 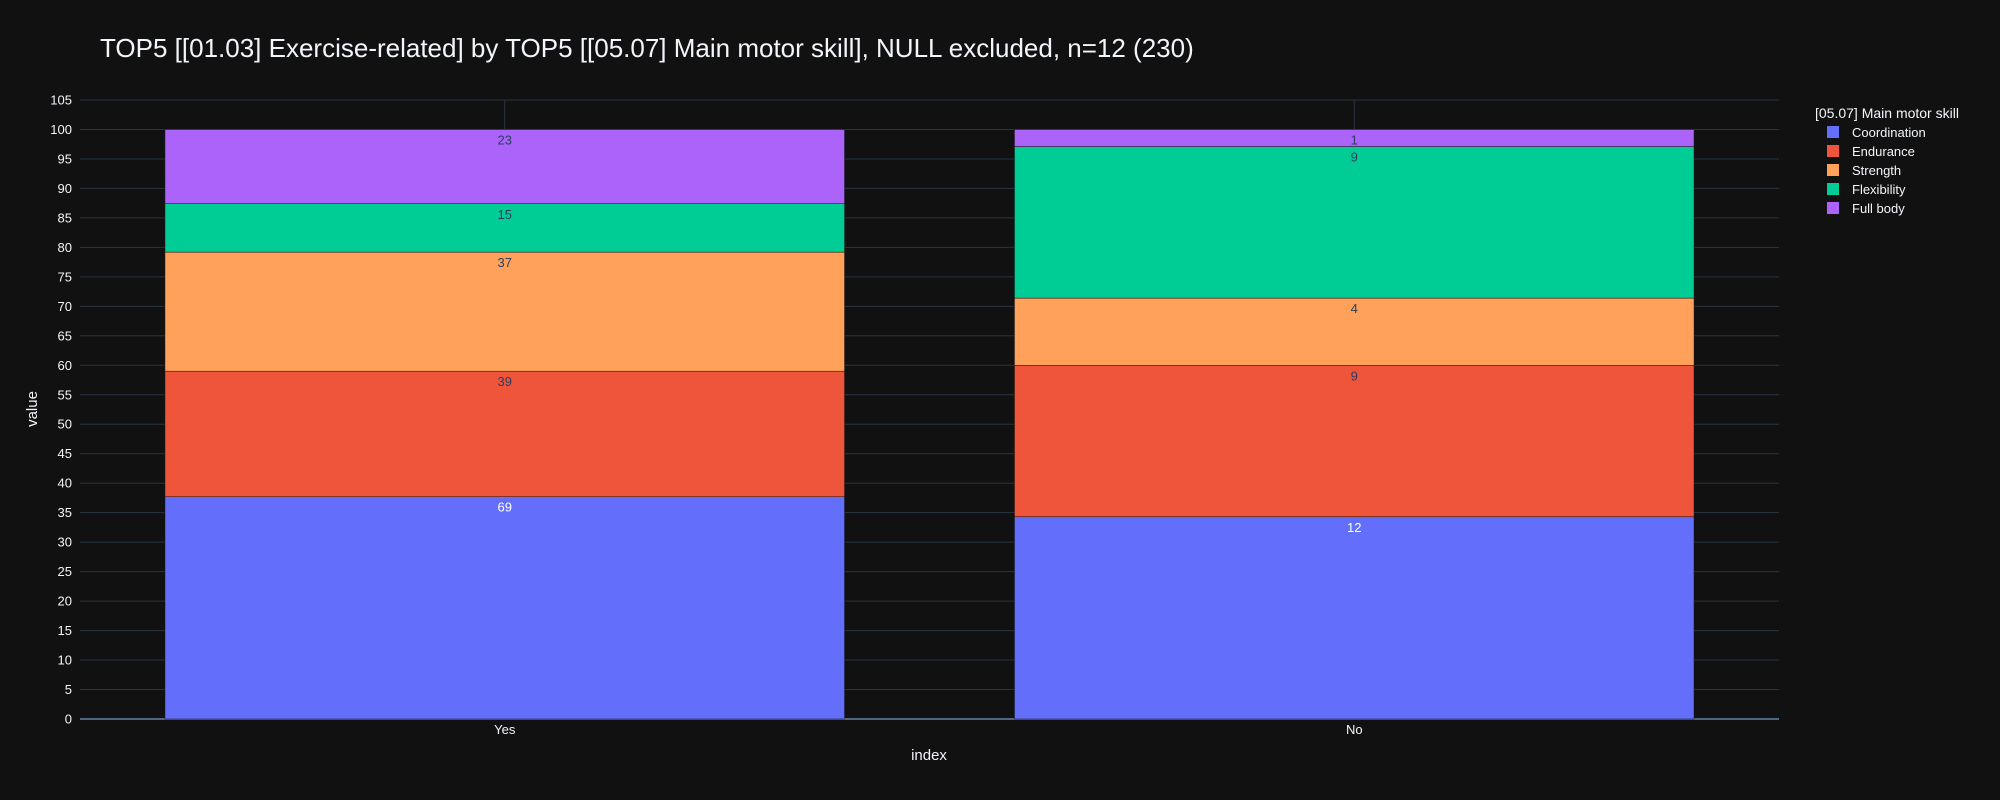 I want to click on y-tick-label: 40, so click(x=65, y=483).